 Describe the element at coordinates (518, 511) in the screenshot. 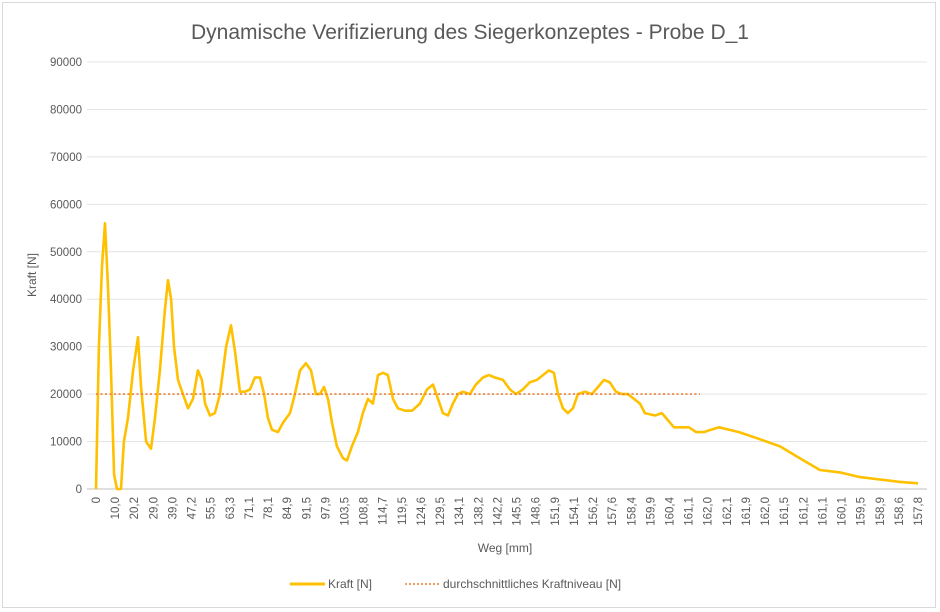

I see `x-tick-label: 145,5` at that location.